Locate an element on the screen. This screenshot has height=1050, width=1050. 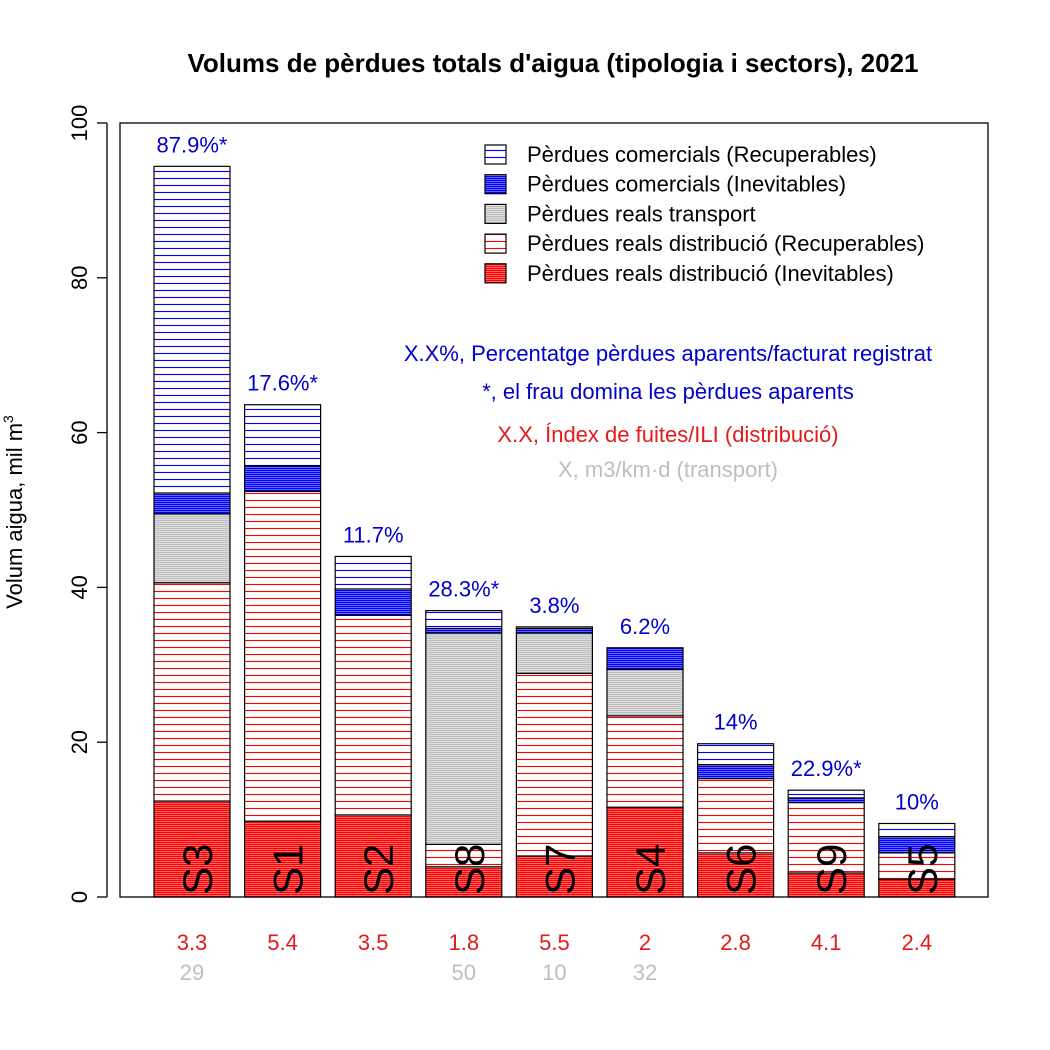
legend-label: Pèrdues reals distribució (Recuperables) is located at coordinates (725, 243).